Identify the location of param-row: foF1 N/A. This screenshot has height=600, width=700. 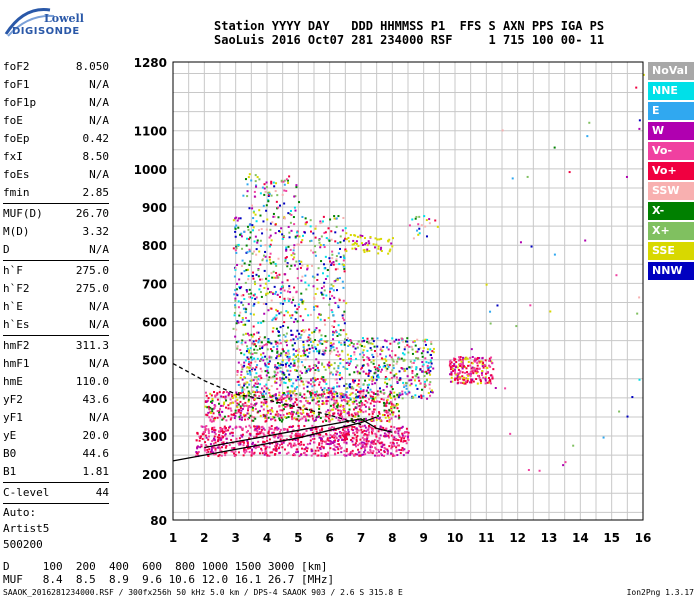
(56, 85).